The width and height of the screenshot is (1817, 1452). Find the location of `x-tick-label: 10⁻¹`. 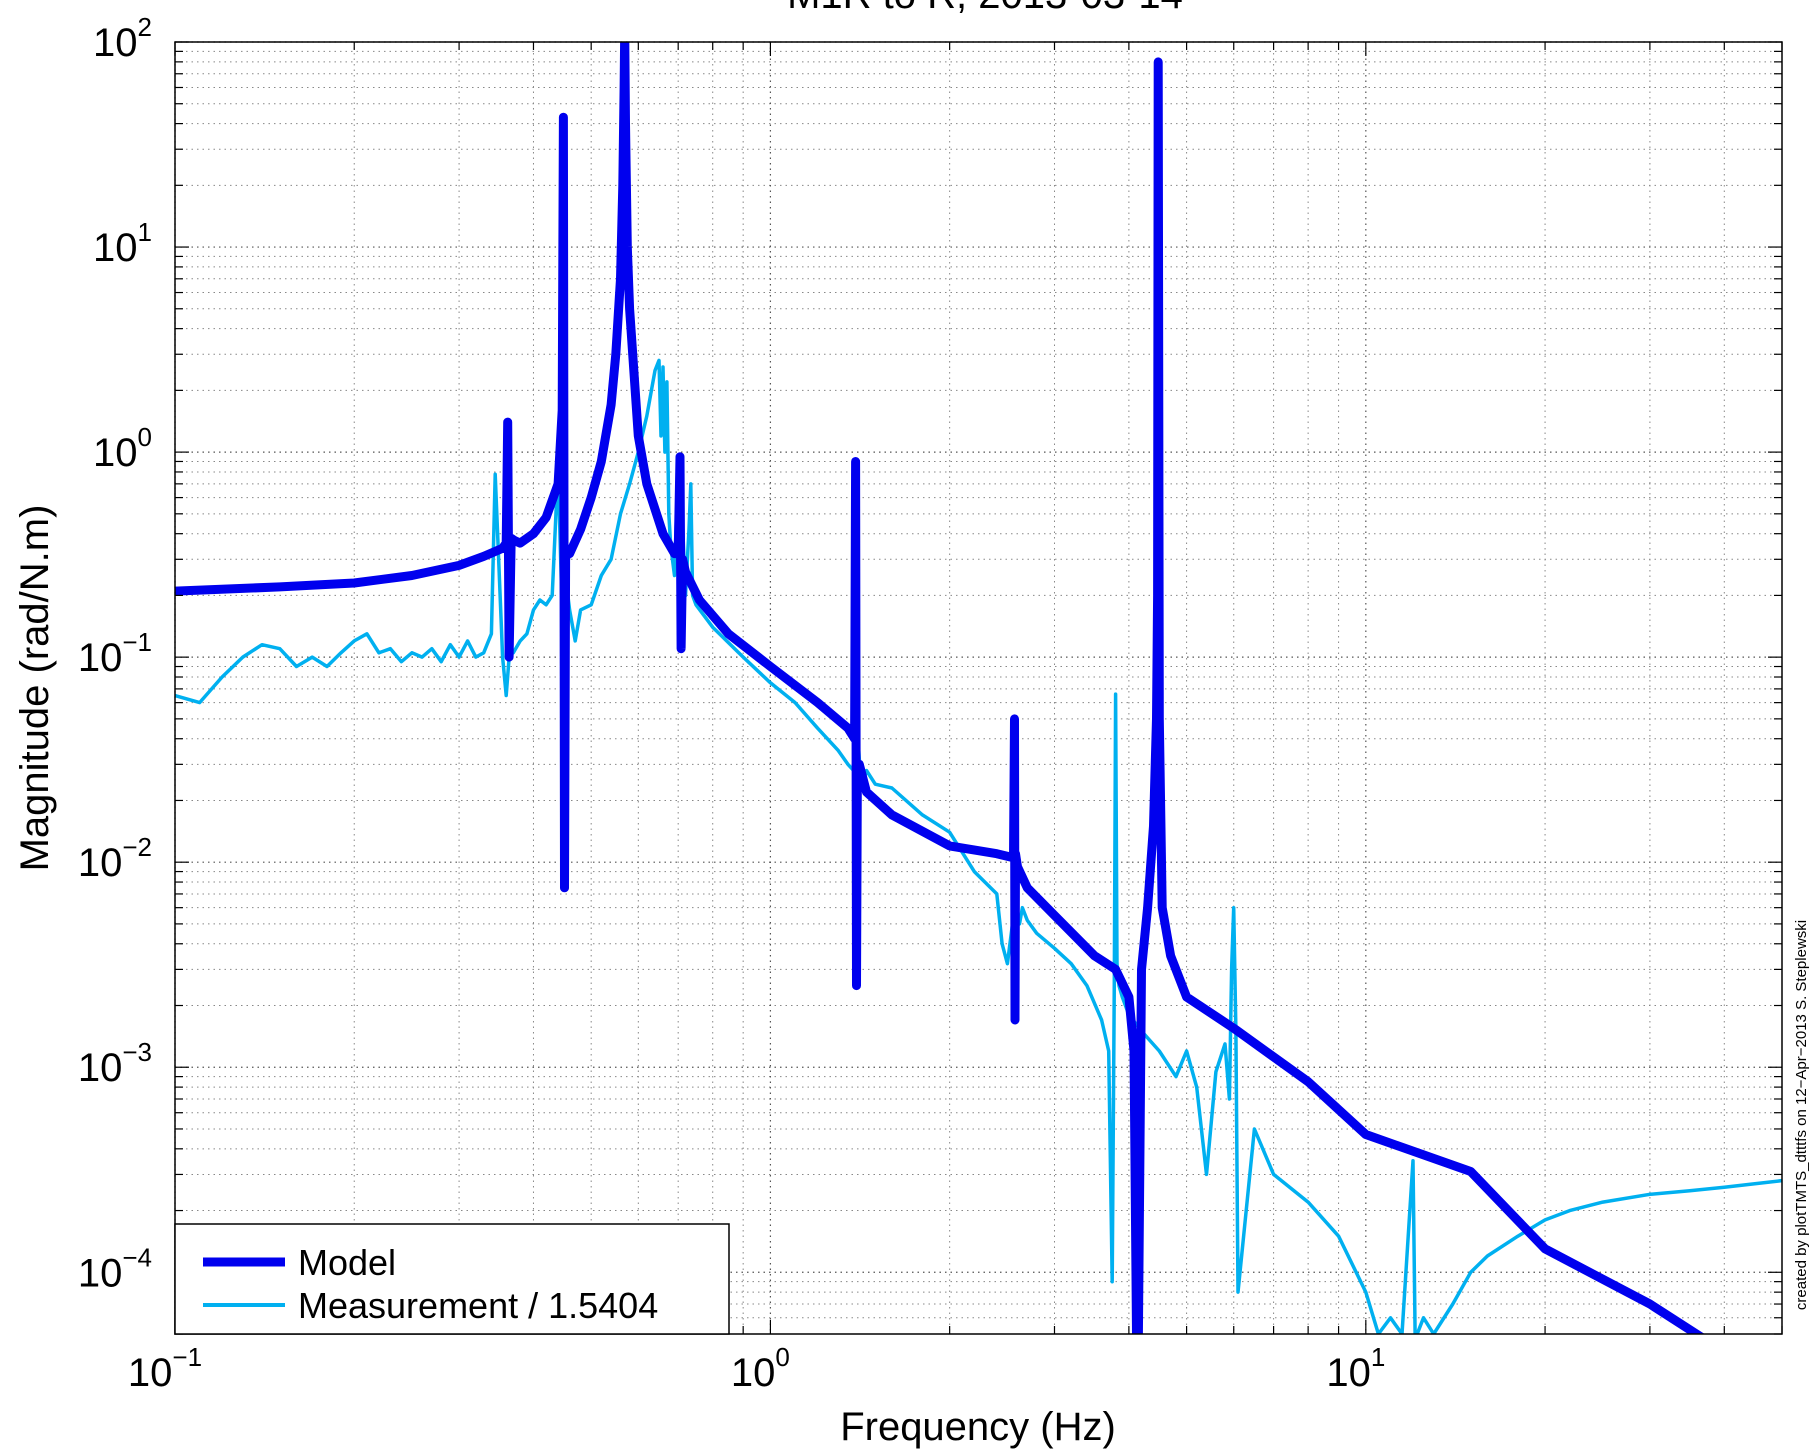

x-tick-label: 10⁻¹ is located at coordinates (165, 1368).